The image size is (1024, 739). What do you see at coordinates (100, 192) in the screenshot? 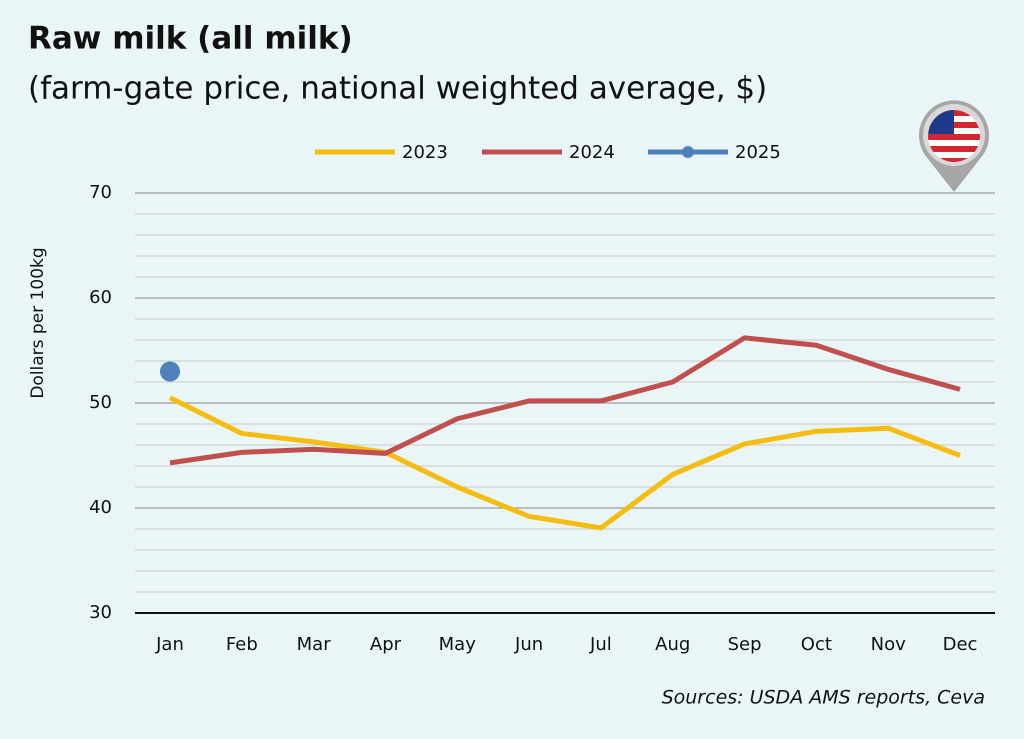
I see `y-tick-label: 70` at bounding box center [100, 192].